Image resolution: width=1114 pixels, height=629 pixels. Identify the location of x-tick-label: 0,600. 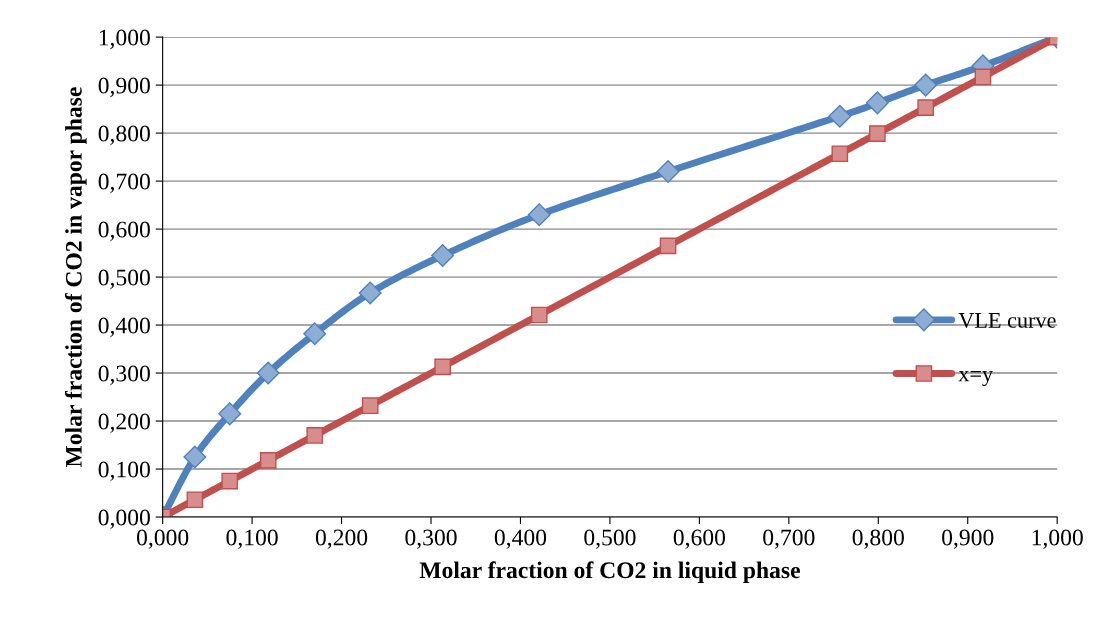
(699, 539).